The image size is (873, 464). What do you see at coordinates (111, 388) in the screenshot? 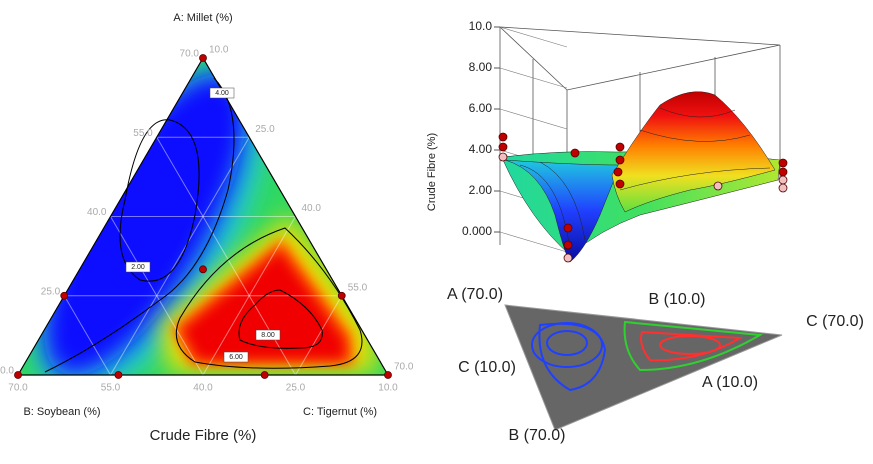
I see `b-tick-label: 55.0` at bounding box center [111, 388].